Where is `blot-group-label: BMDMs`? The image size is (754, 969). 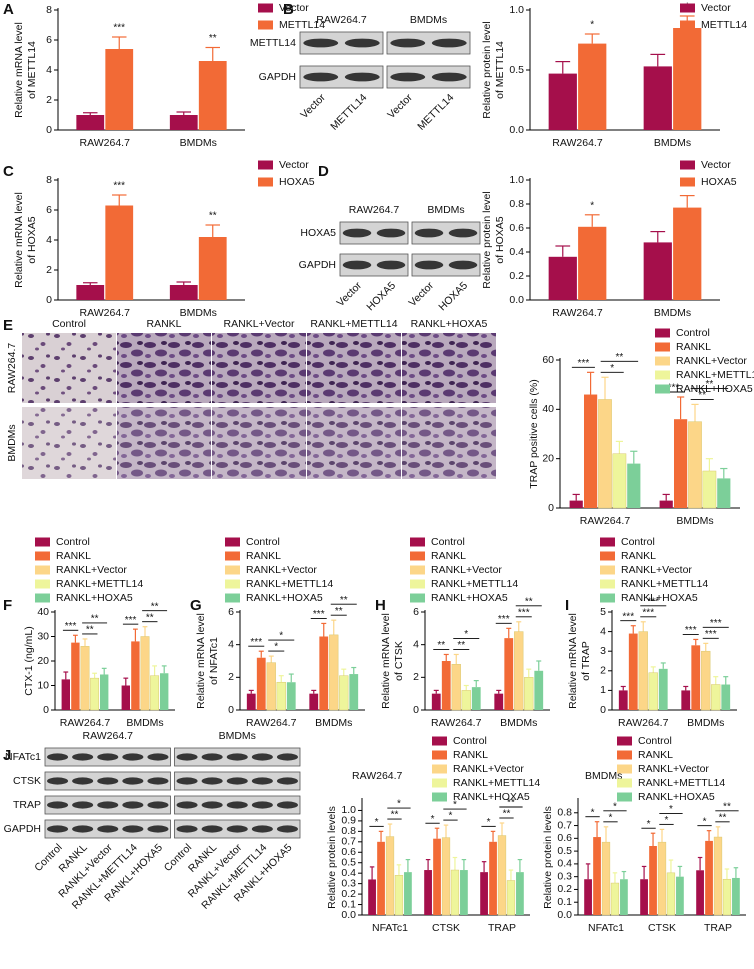
blot-group-label: BMDMs is located at coordinates (237, 736).